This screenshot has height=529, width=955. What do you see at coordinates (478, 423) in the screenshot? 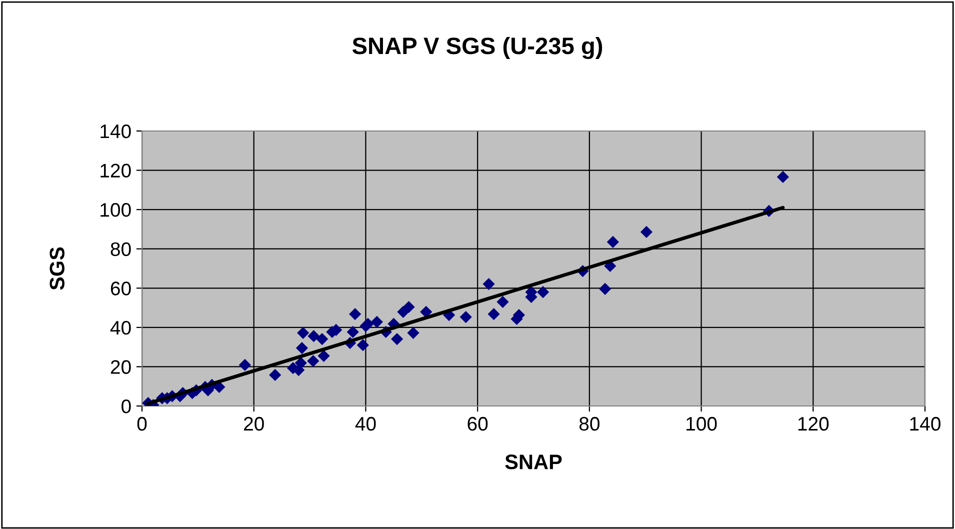
I see `x-tick-label: 60` at bounding box center [478, 423].